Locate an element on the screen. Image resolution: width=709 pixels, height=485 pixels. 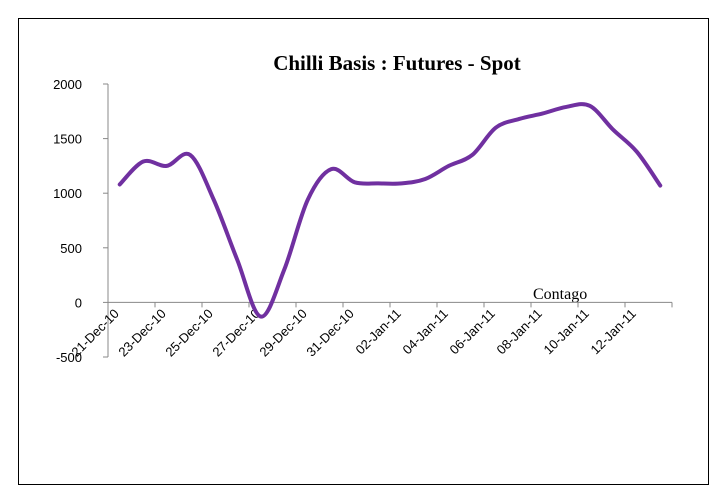
y-tick-label: 1500 is located at coordinates (67, 139).